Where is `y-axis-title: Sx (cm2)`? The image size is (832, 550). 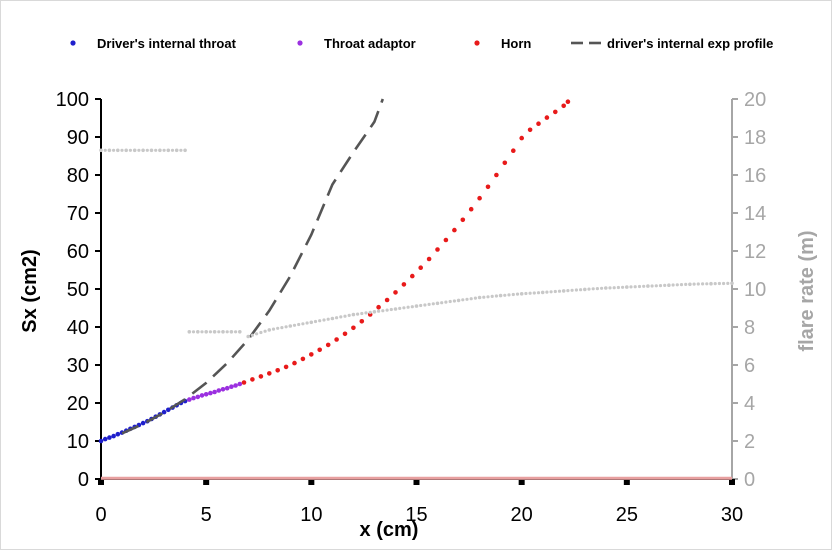 y-axis-title: Sx (cm2) is located at coordinates (30, 290).